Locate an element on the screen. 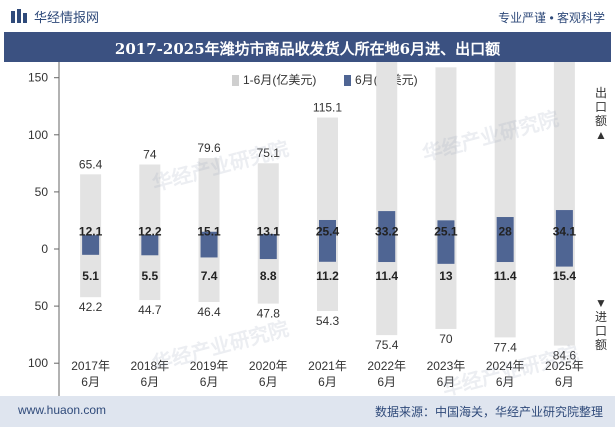 This screenshot has width=615, height=427. data-label-cumulative-export: 74 is located at coordinates (150, 154).